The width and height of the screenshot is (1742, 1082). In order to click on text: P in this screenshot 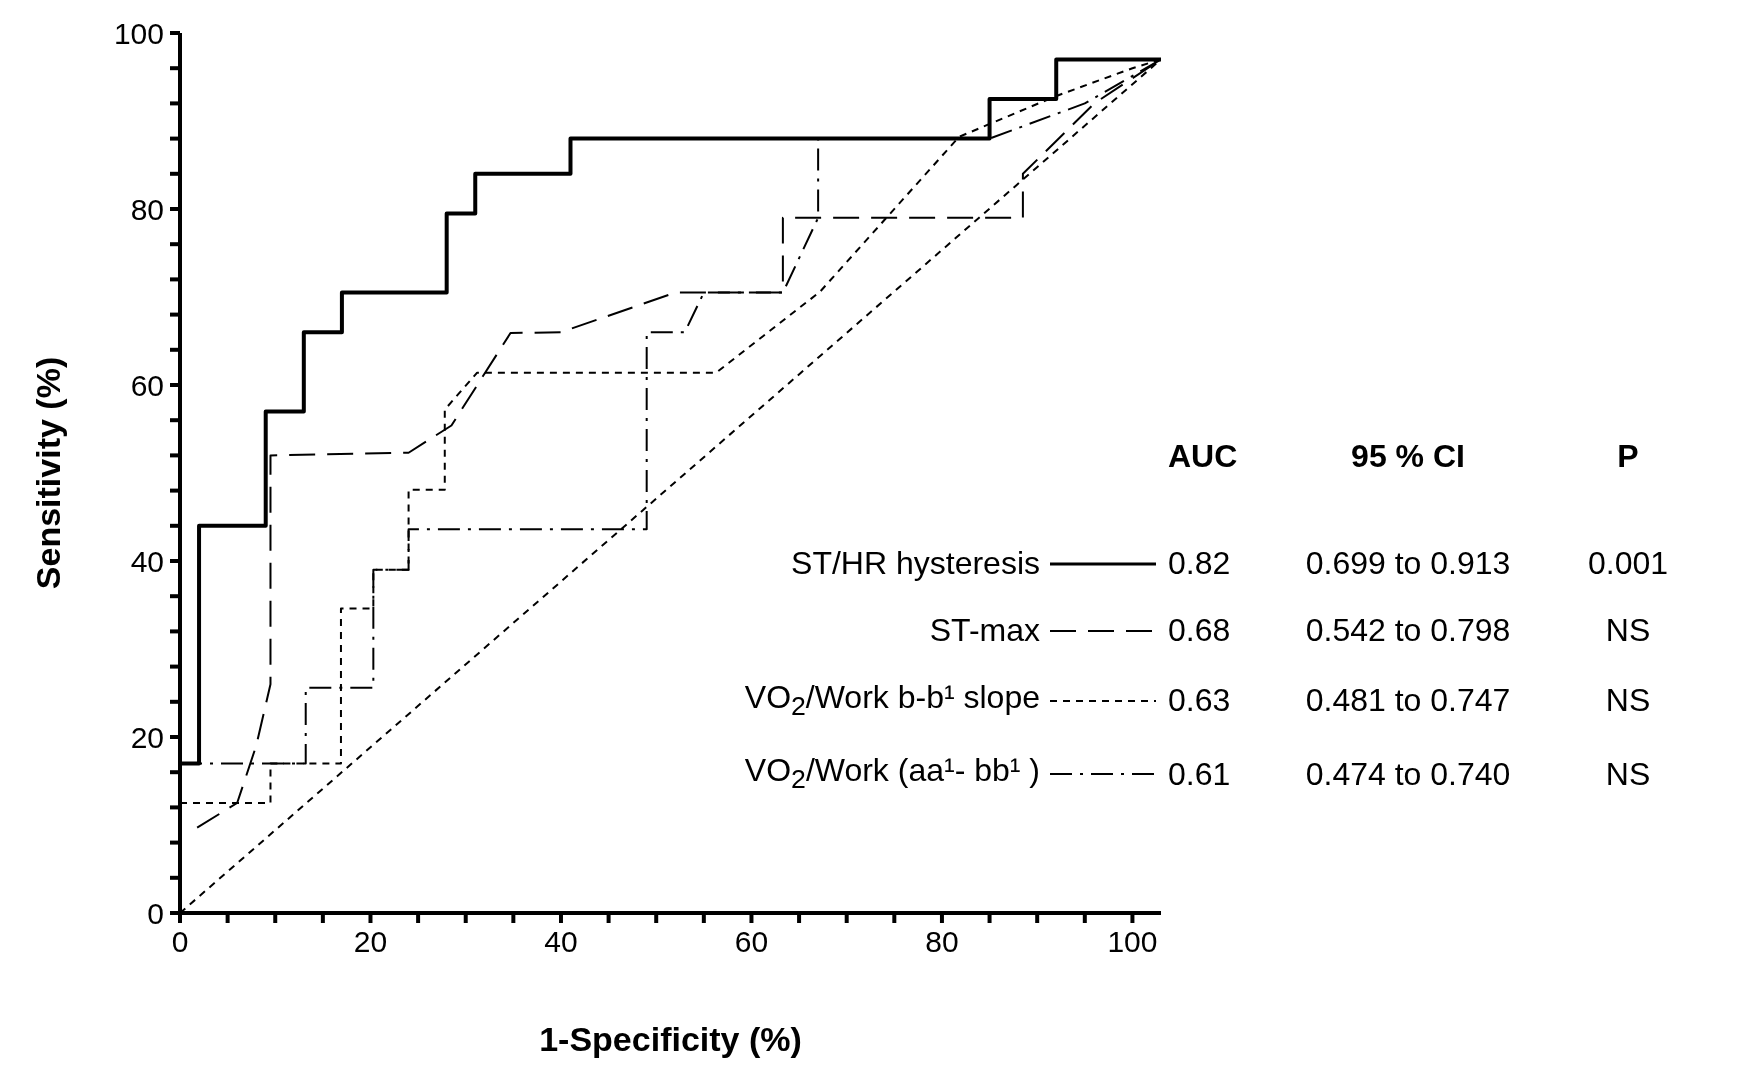, I will do `click(1628, 457)`.